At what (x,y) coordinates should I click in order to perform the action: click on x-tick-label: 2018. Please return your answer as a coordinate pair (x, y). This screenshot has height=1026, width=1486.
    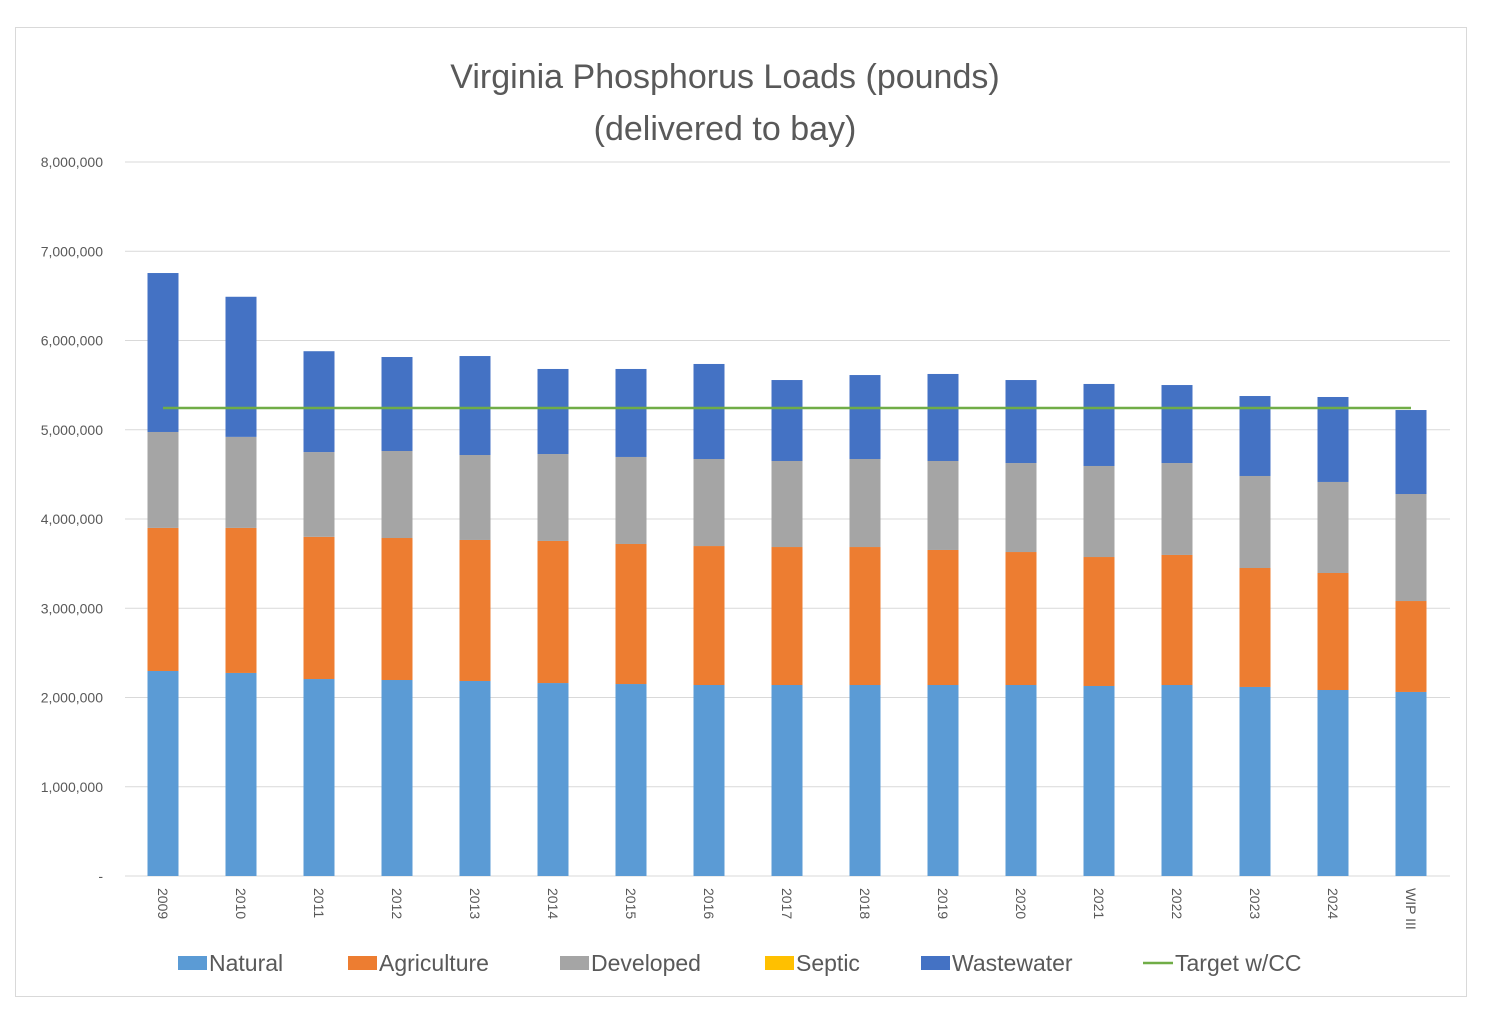
    Looking at the image, I should click on (865, 903).